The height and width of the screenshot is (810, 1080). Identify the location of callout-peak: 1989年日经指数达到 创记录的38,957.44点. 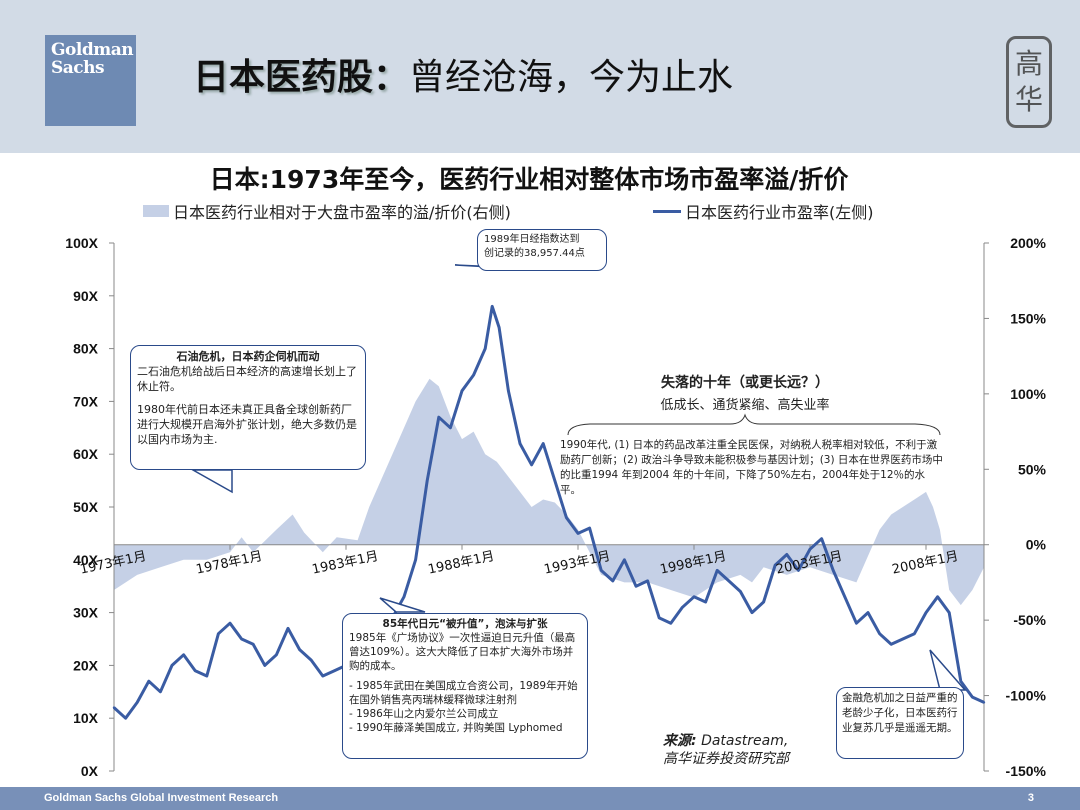
(542, 250).